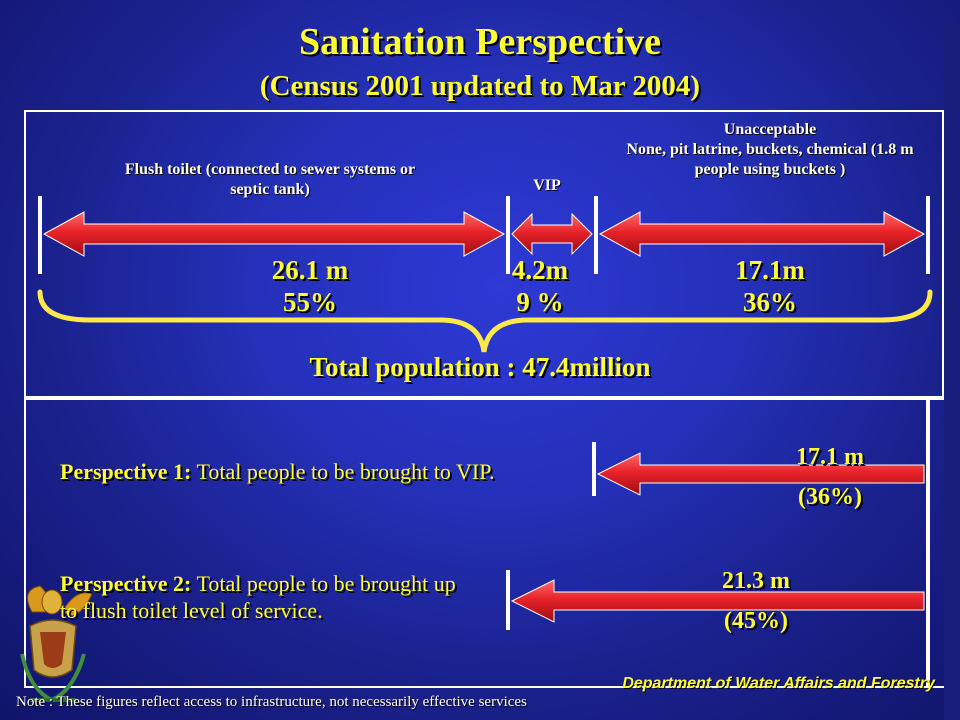 This screenshot has width=960, height=720. Describe the element at coordinates (484, 687) in the screenshot. I see `lower-panel-bottom-border` at that location.